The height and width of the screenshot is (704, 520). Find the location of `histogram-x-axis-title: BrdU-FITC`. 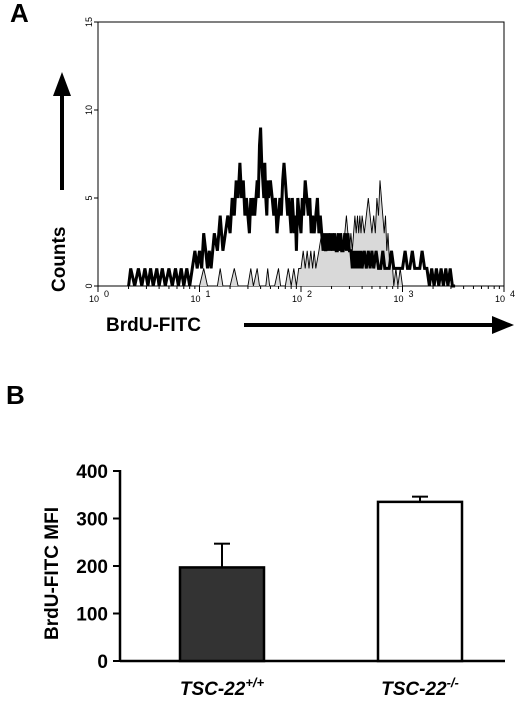

histogram-x-axis-title: BrdU-FITC is located at coordinates (153, 325).